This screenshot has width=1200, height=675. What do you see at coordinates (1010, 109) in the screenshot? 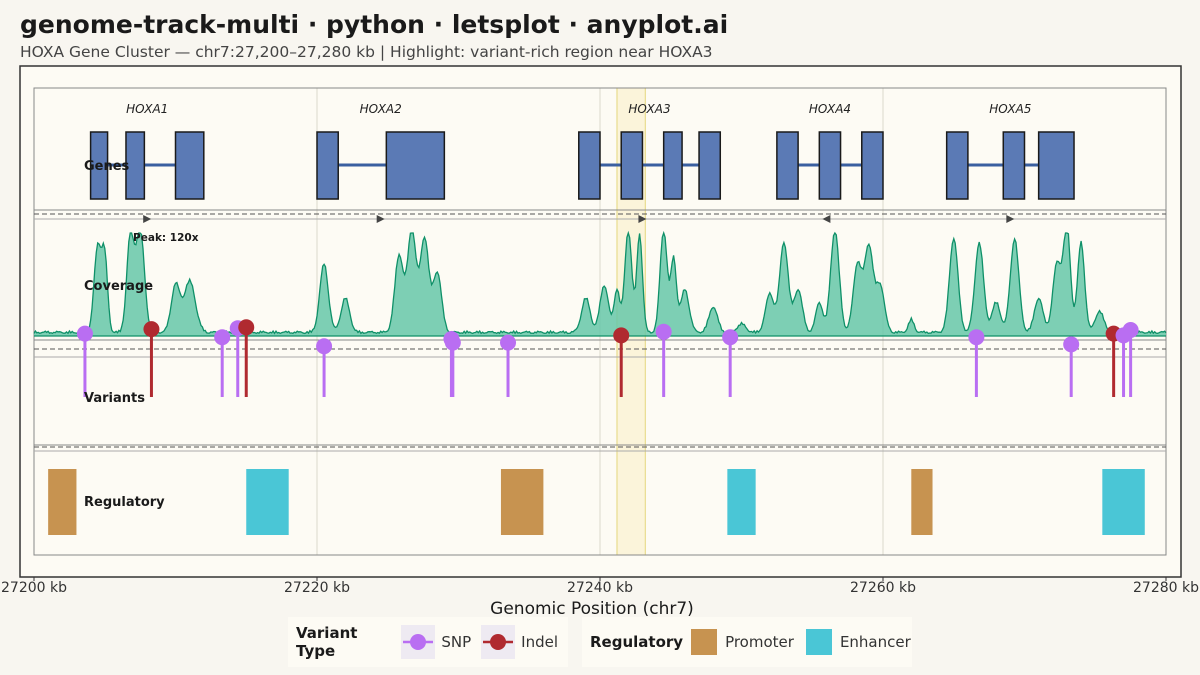
I see `gene-name: HOXA5` at bounding box center [1010, 109].